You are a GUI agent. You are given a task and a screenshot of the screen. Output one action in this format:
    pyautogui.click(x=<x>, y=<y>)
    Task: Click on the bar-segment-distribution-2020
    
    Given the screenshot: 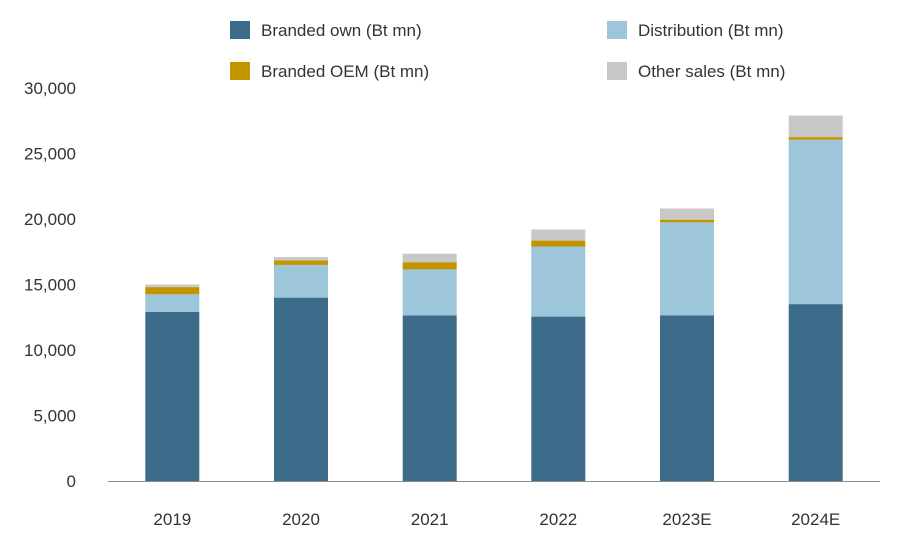 What is the action you would take?
    pyautogui.click(x=301, y=281)
    